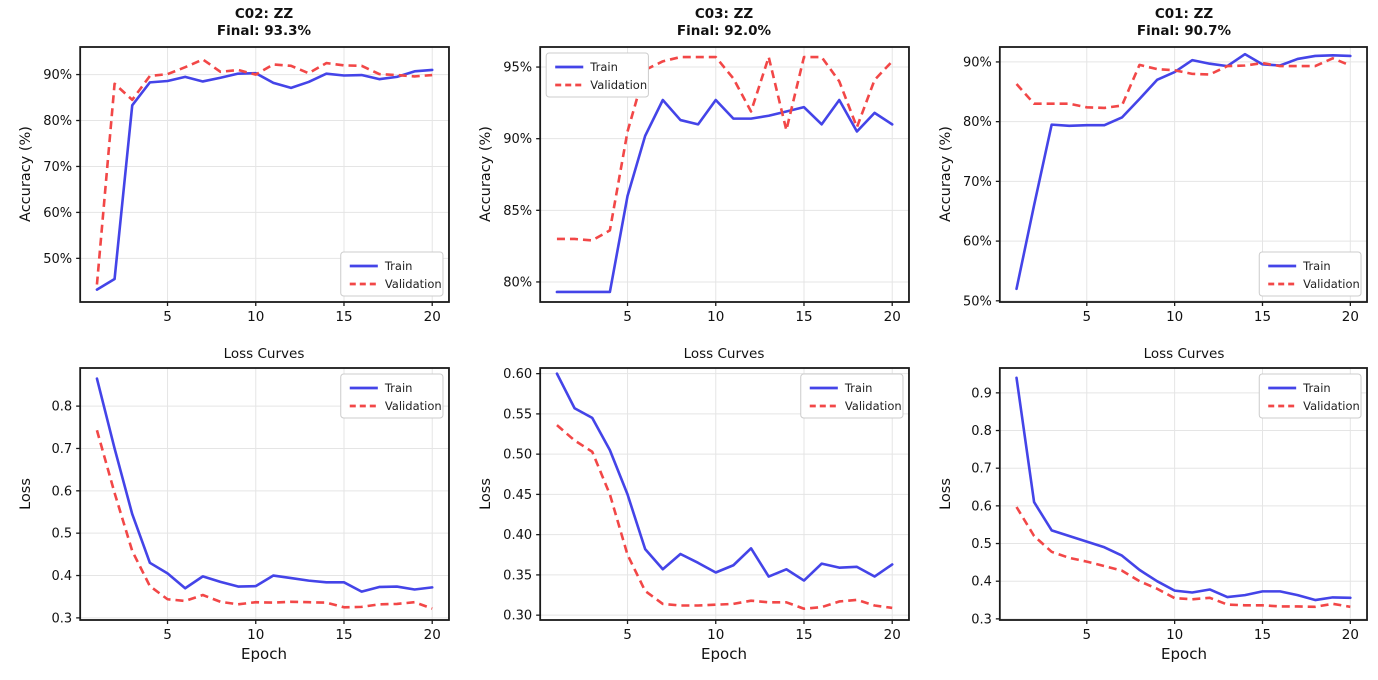 The image size is (1378, 680). I want to click on y-axis-ticks: 0.30 0.35 0.40 0.45 0.50 0.55 0.60, so click(522, 495).